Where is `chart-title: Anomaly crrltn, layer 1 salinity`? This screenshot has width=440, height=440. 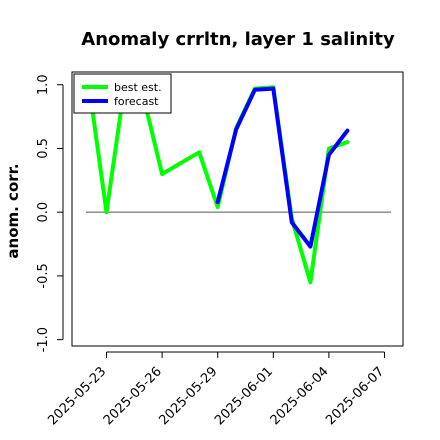
chart-title: Anomaly crrltn, layer 1 salinity is located at coordinates (238, 39).